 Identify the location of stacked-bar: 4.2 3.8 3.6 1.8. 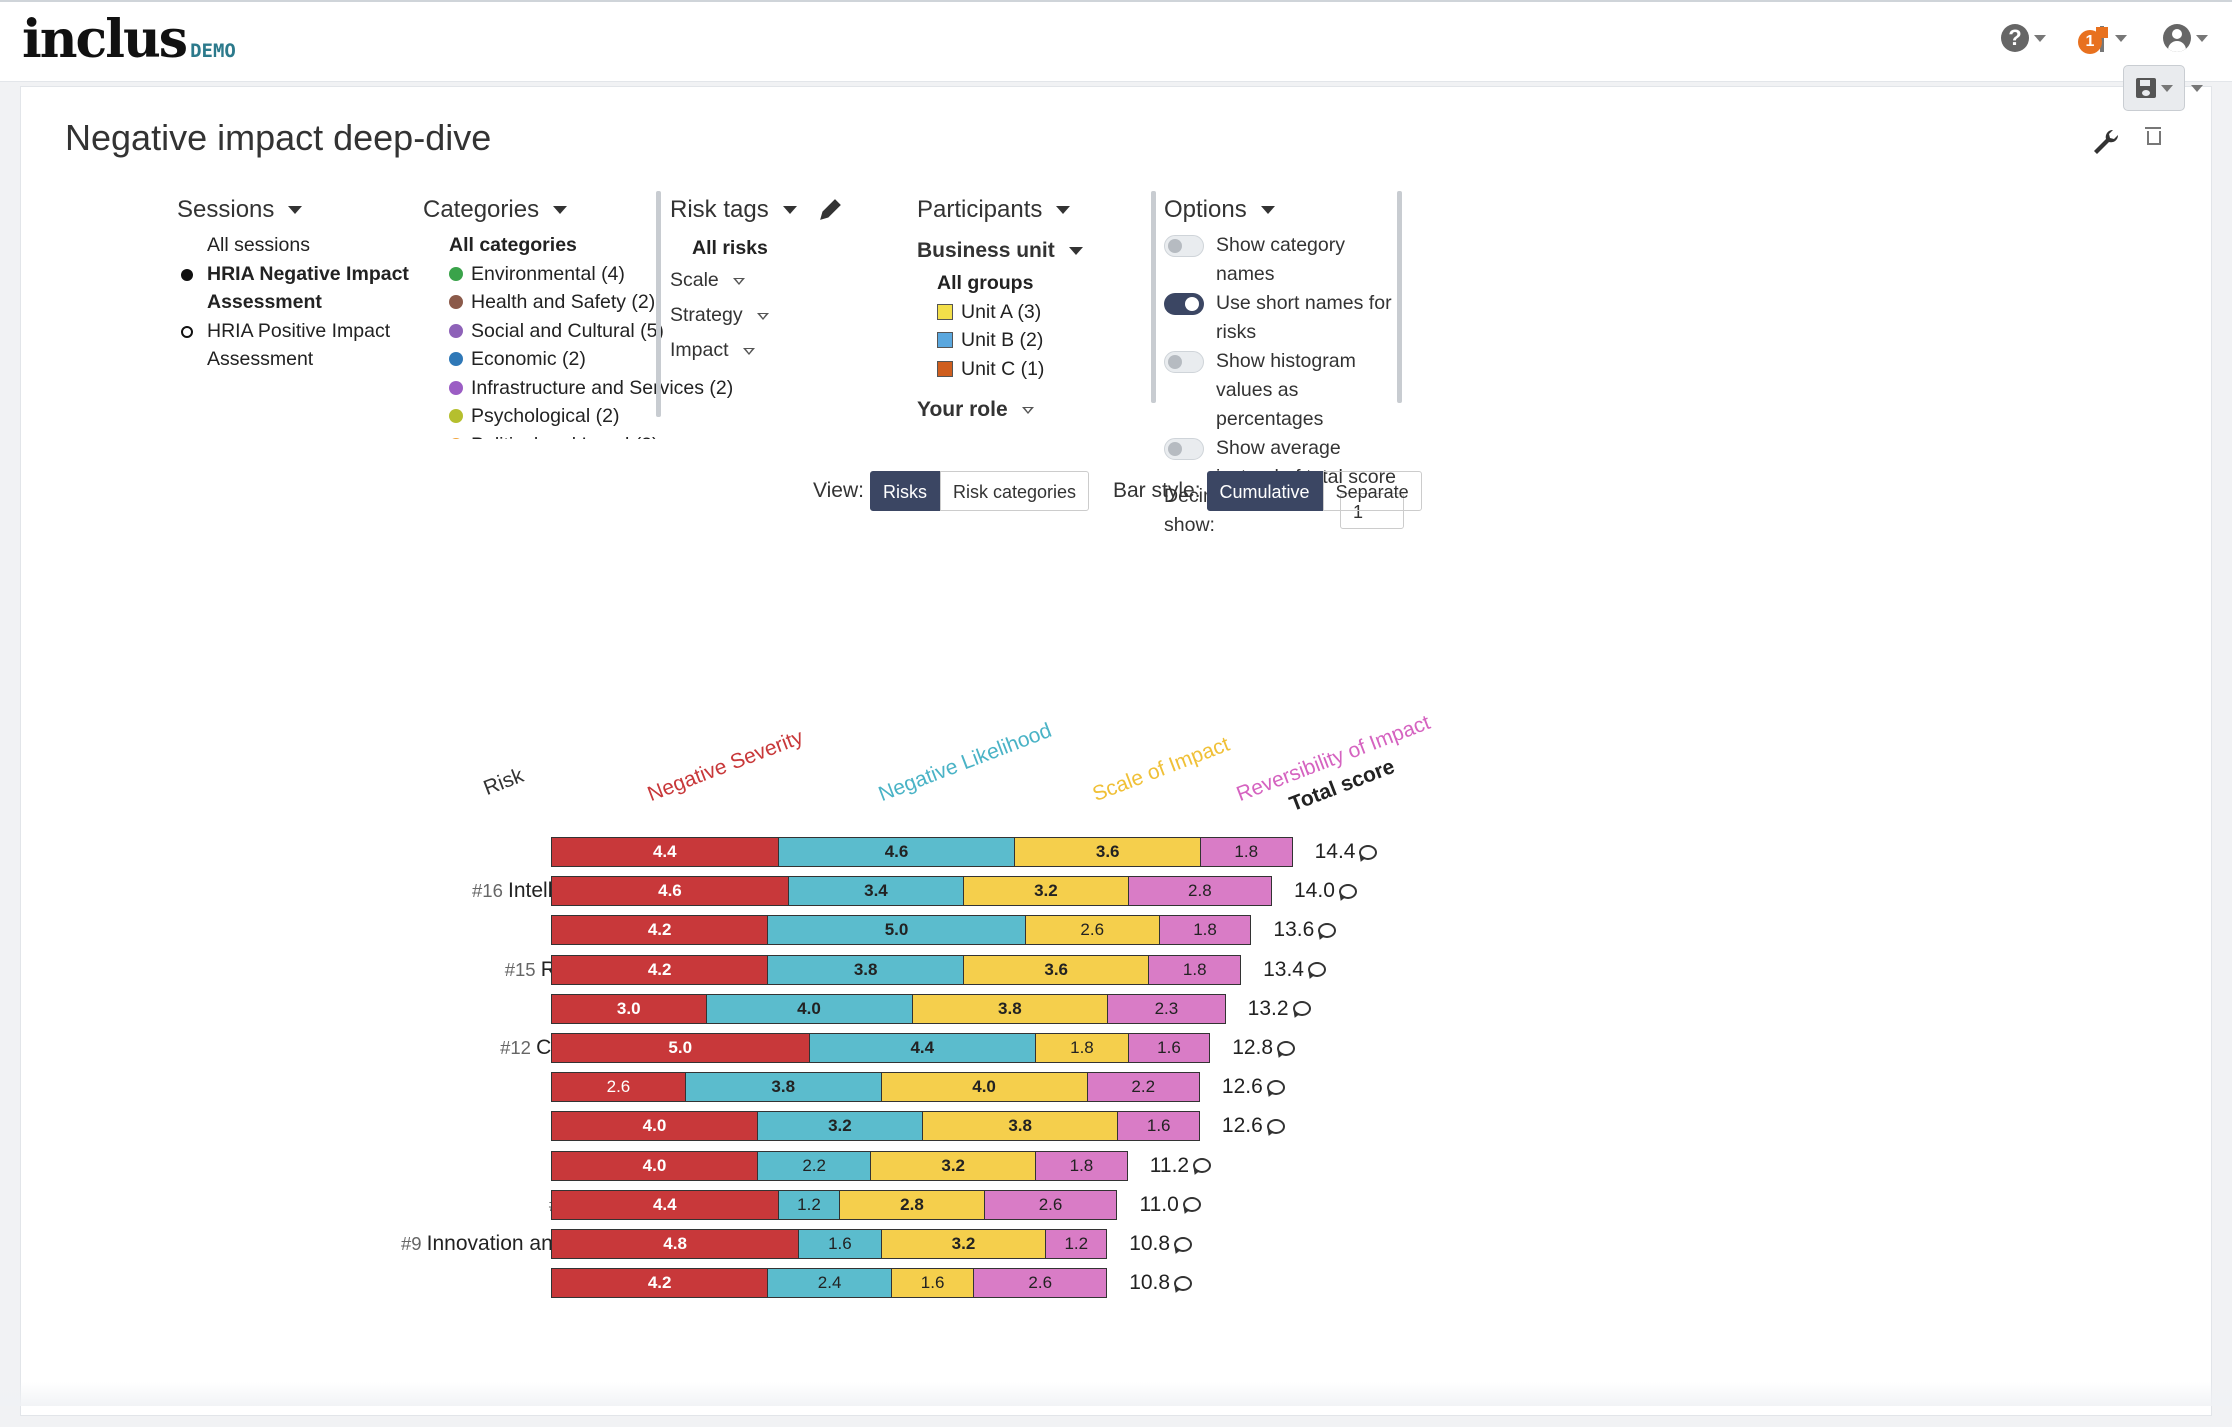
(896, 969).